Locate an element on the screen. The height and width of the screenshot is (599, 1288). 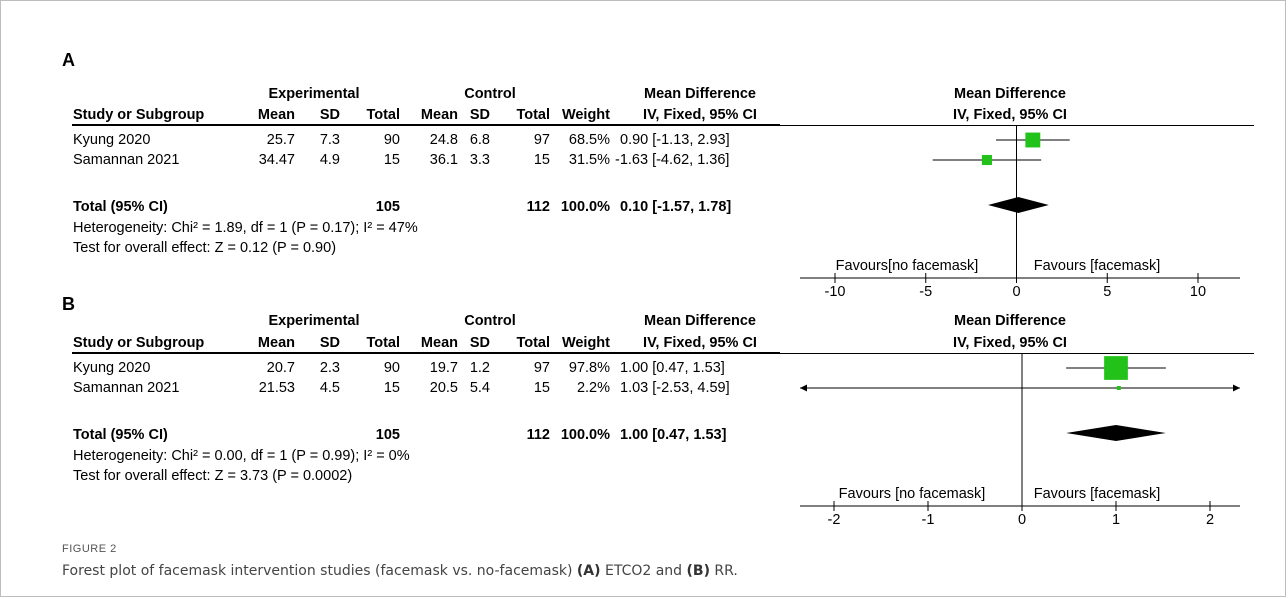
caption-label-b: (B) is located at coordinates (698, 571).